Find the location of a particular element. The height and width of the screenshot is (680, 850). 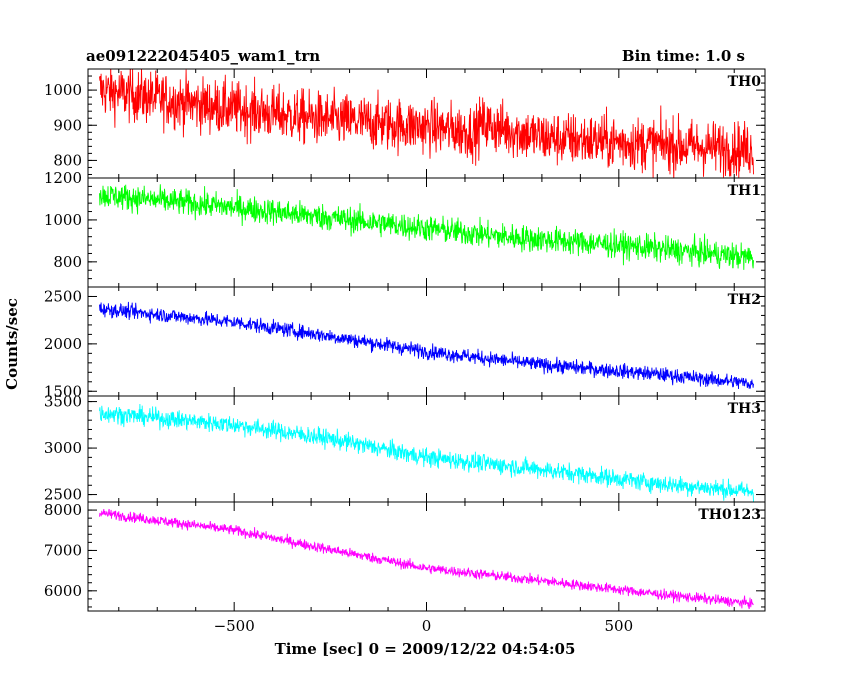

panel-th1: 800 1000 1200 TH1 is located at coordinates (405, 228).